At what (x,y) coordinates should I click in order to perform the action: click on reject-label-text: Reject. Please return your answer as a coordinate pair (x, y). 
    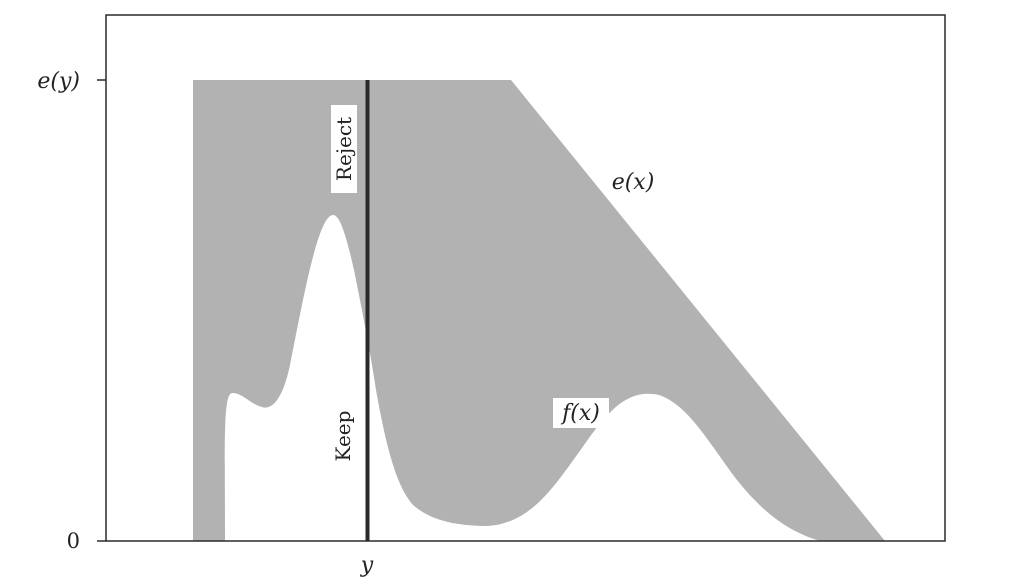
    Looking at the image, I should click on (344, 149).